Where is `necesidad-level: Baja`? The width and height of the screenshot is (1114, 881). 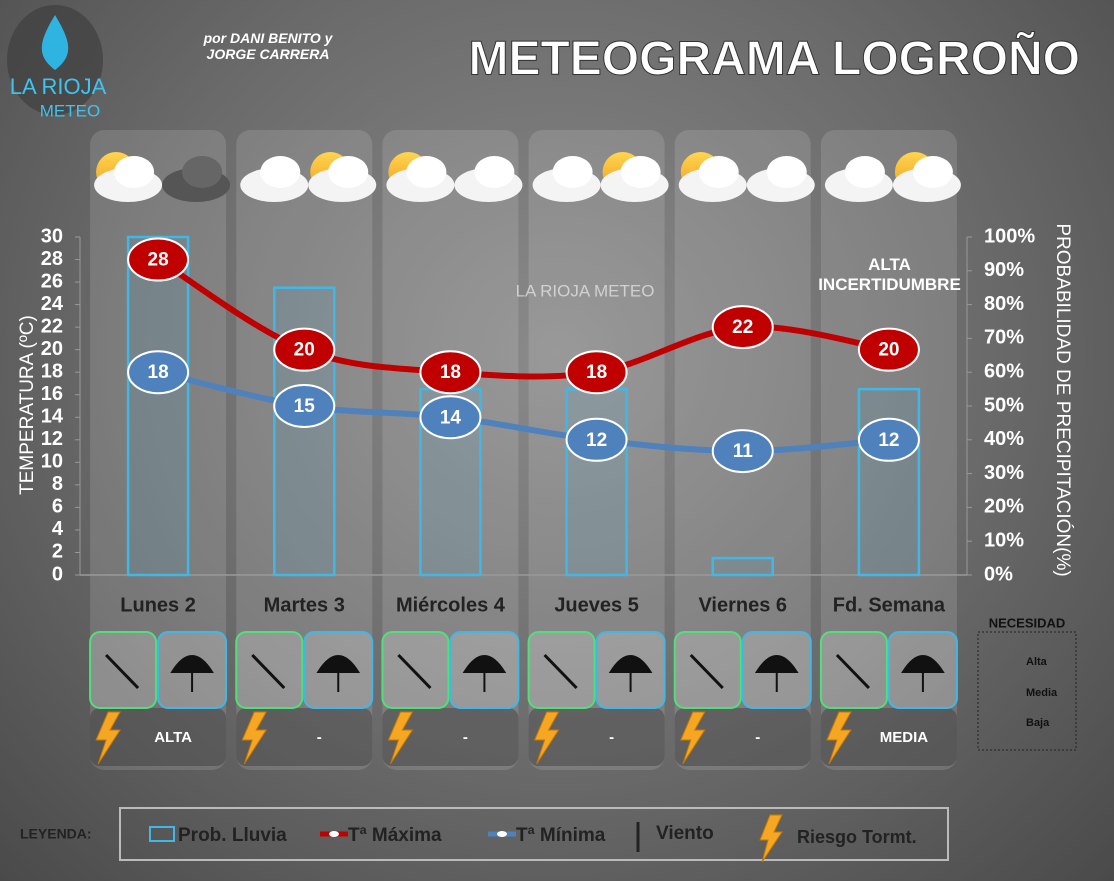 necesidad-level: Baja is located at coordinates (1038, 723).